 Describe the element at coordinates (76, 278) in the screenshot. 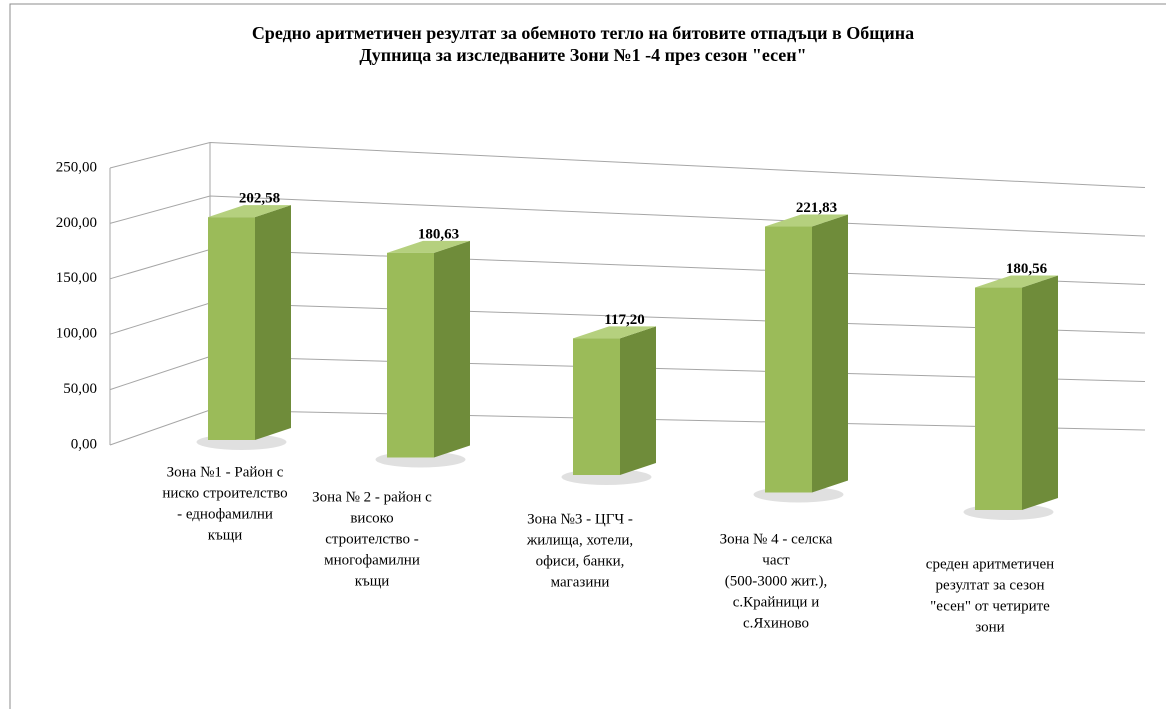

I see `y-tick-label: 150,00` at that location.